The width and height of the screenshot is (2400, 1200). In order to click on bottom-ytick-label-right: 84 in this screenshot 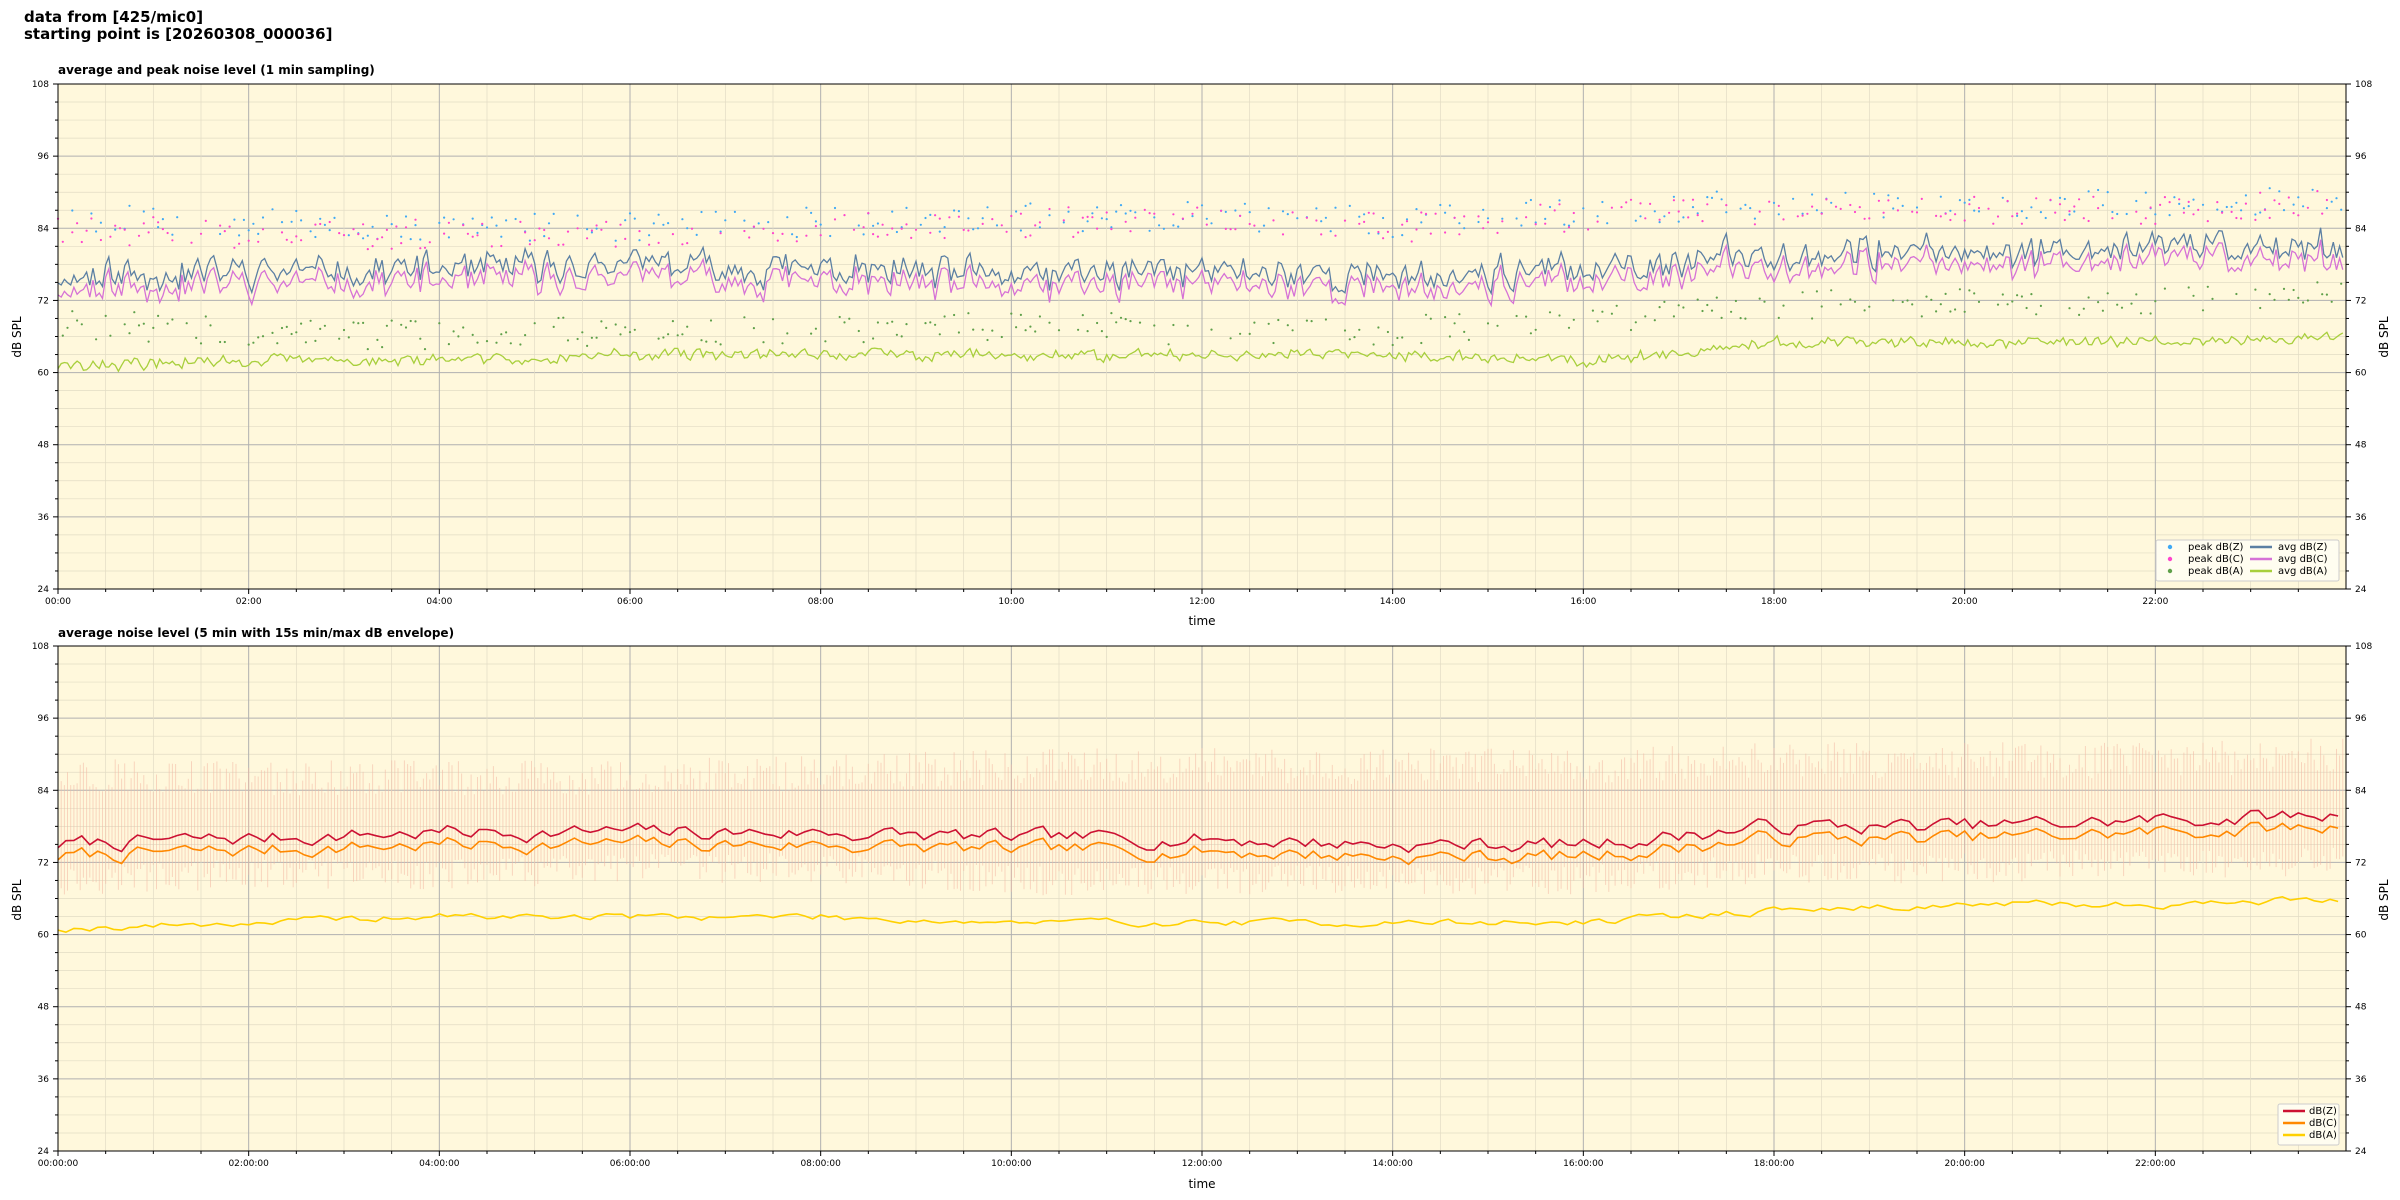, I will do `click(2361, 791)`.